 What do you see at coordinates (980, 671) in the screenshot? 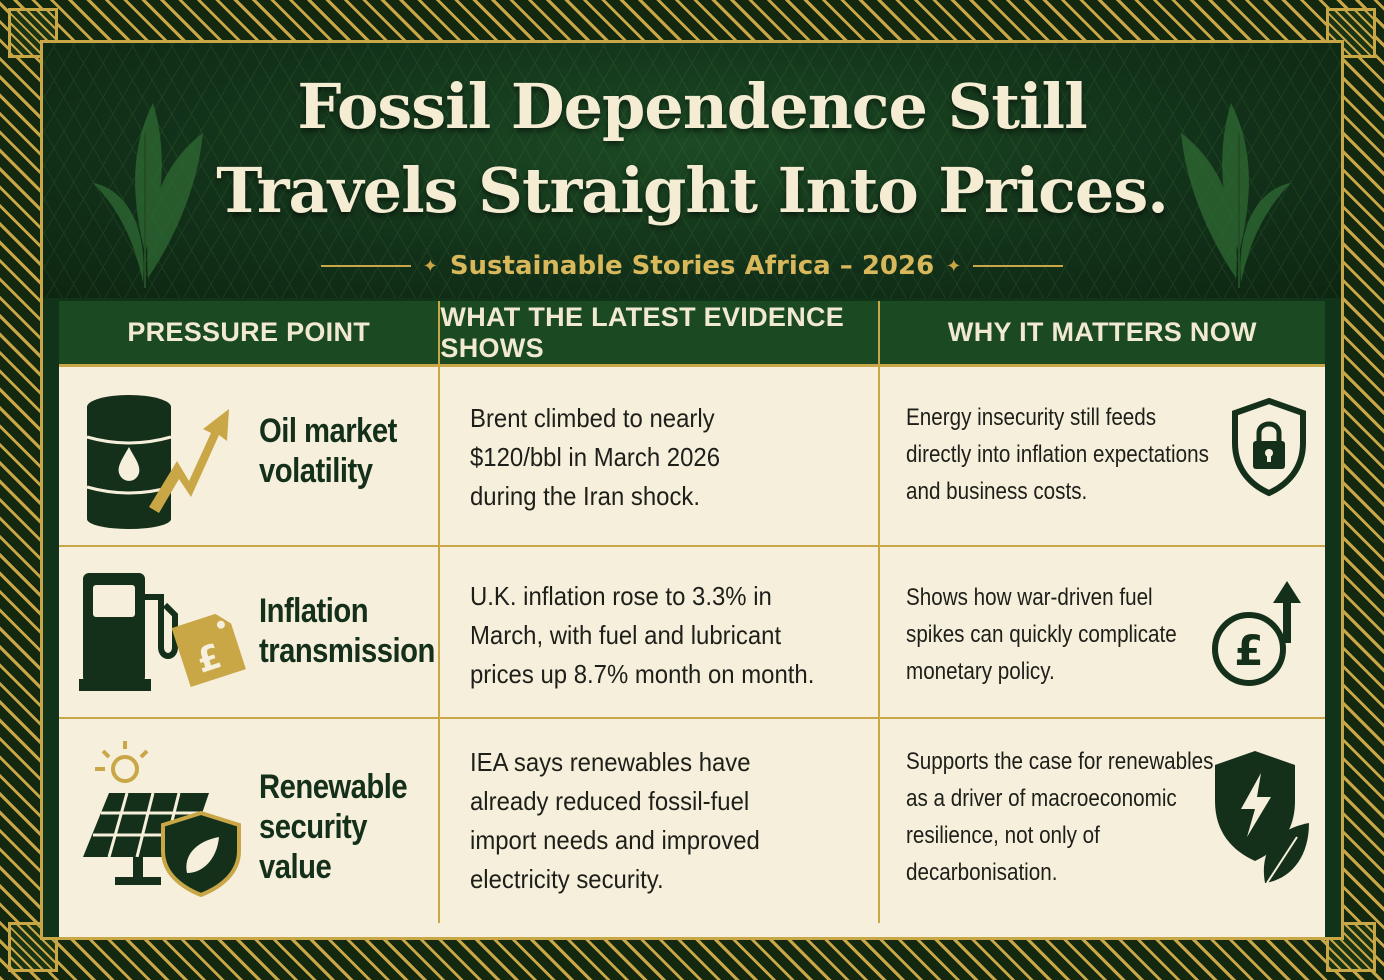
I see `why-line: monetary policy.` at bounding box center [980, 671].